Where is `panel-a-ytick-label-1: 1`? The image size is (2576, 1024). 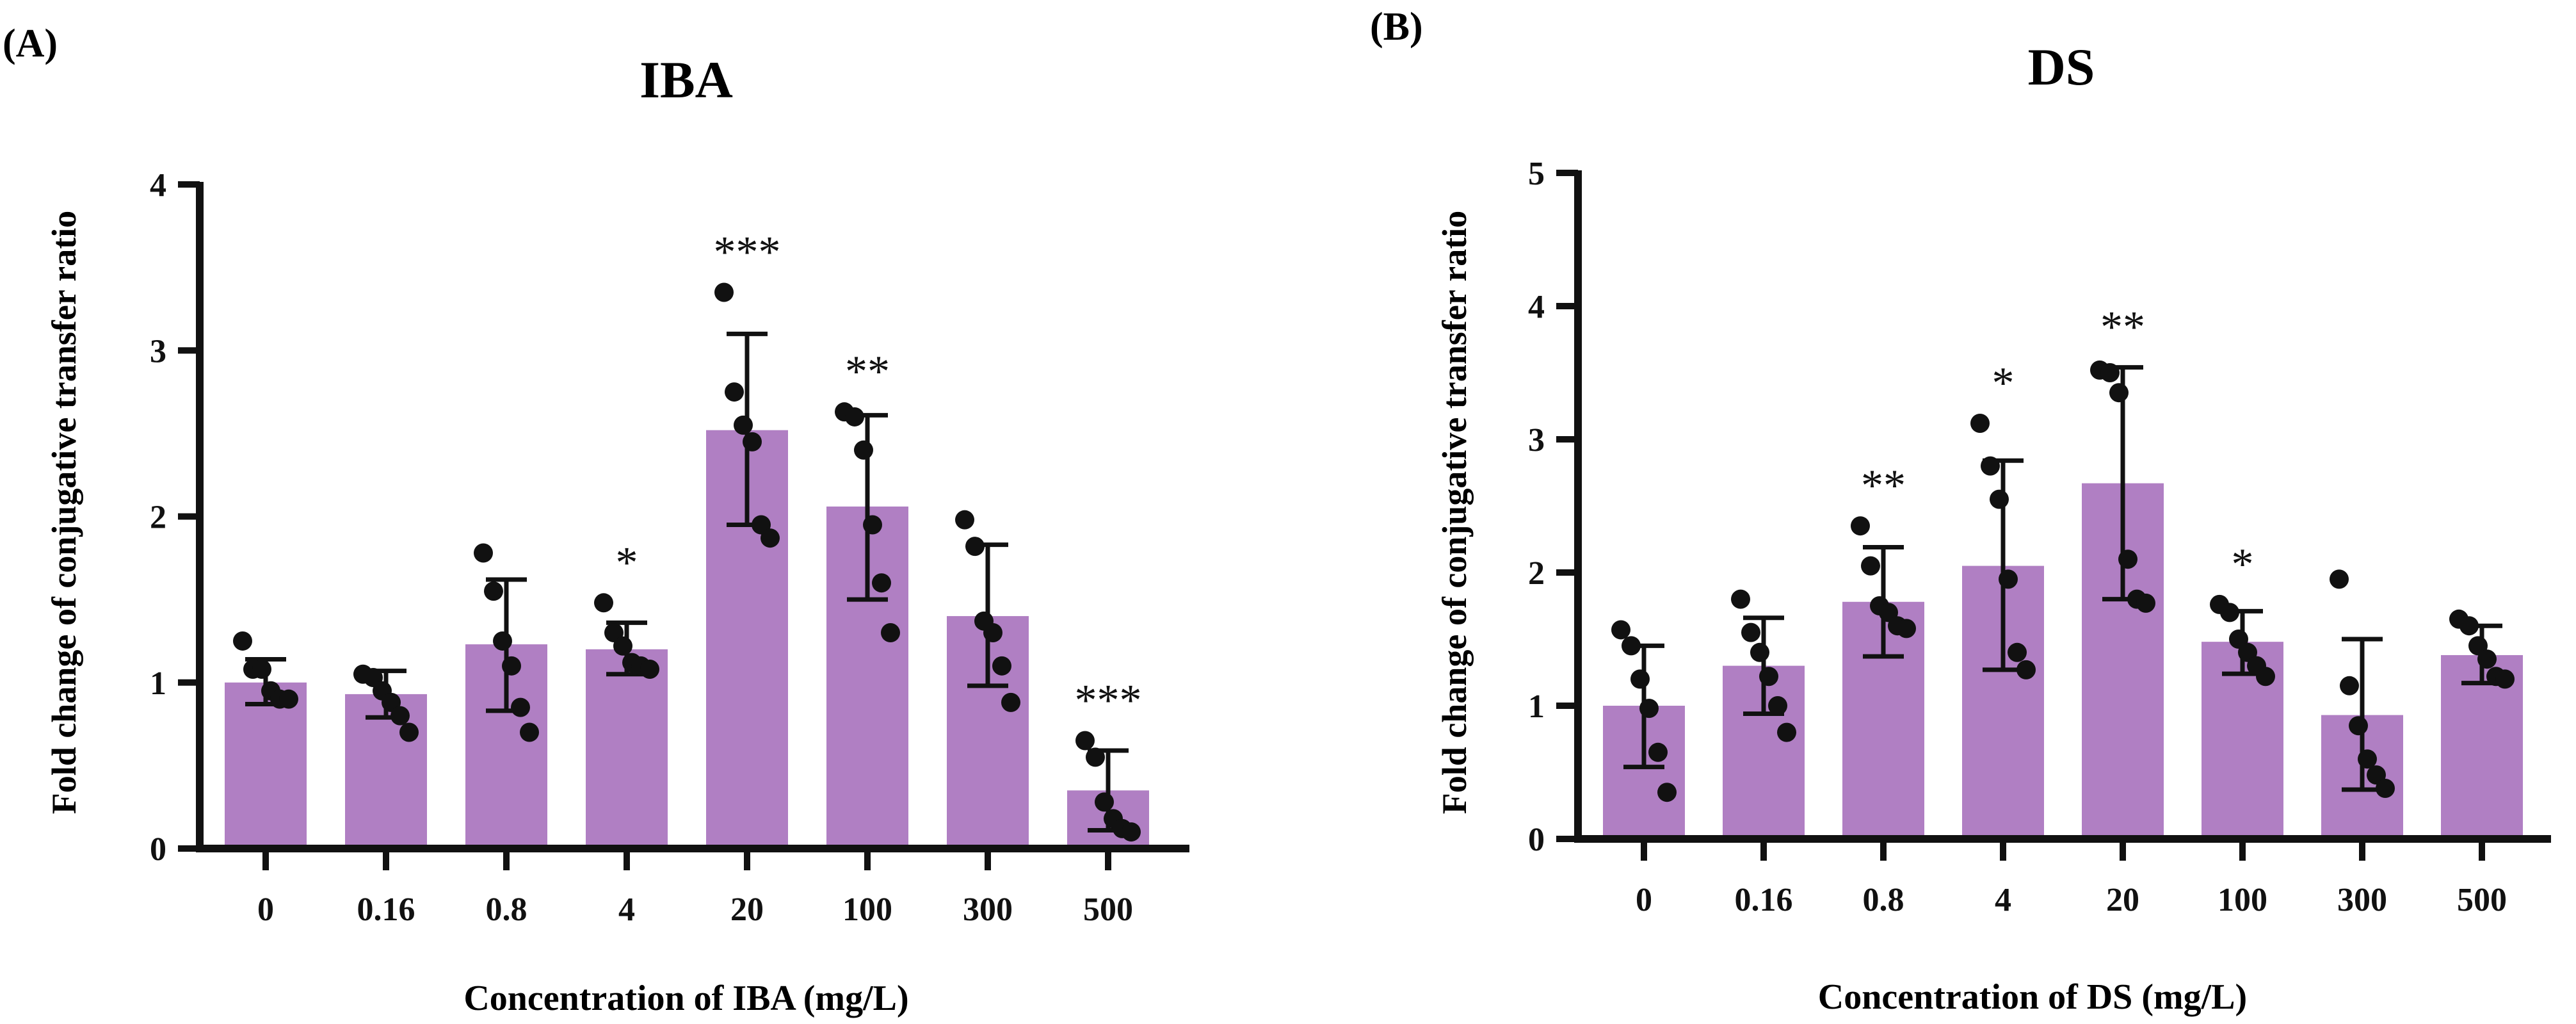 panel-a-ytick-label-1: 1 is located at coordinates (158, 683).